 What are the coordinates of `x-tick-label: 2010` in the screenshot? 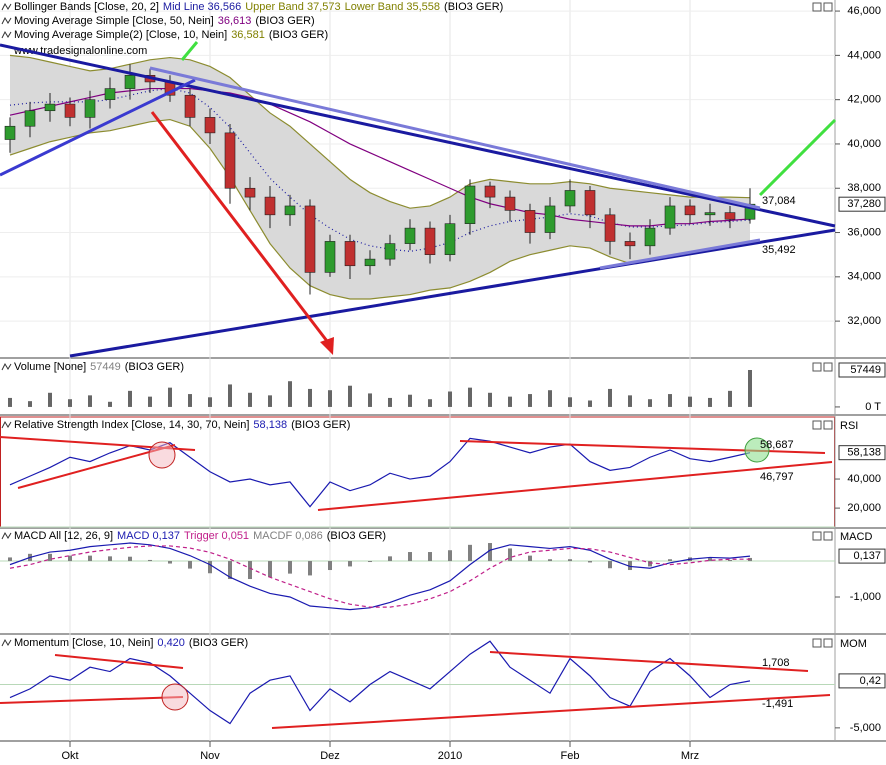 It's located at (450, 756).